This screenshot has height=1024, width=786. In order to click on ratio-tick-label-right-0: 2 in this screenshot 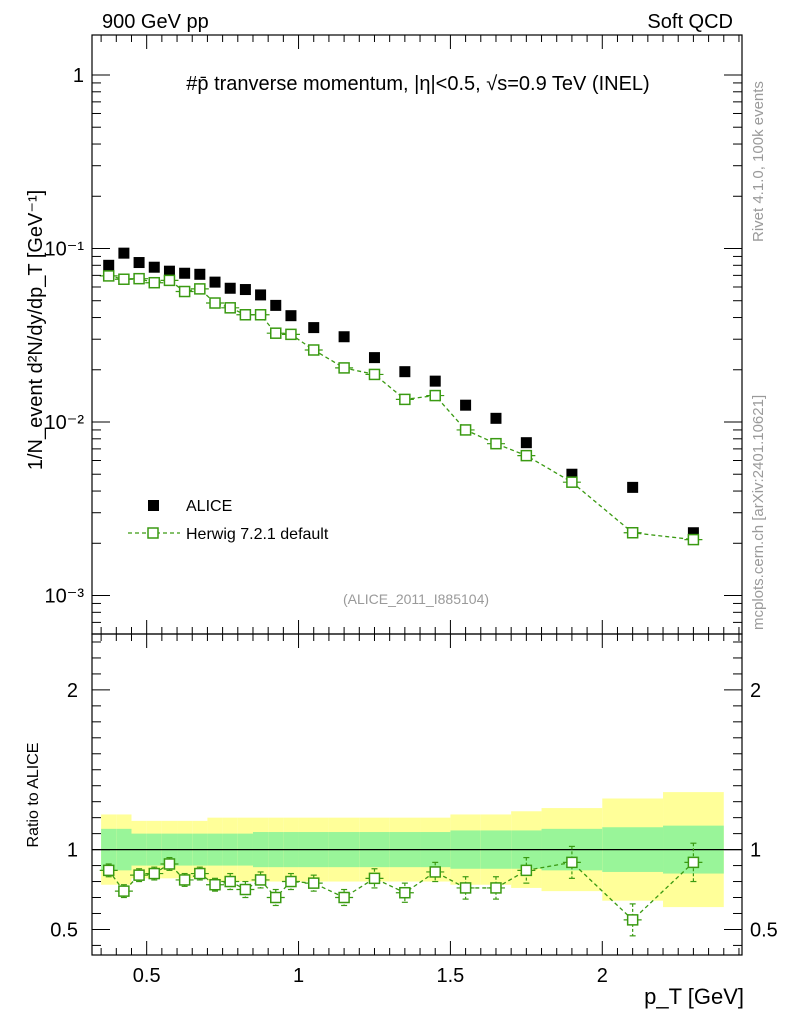, I will do `click(755, 691)`.